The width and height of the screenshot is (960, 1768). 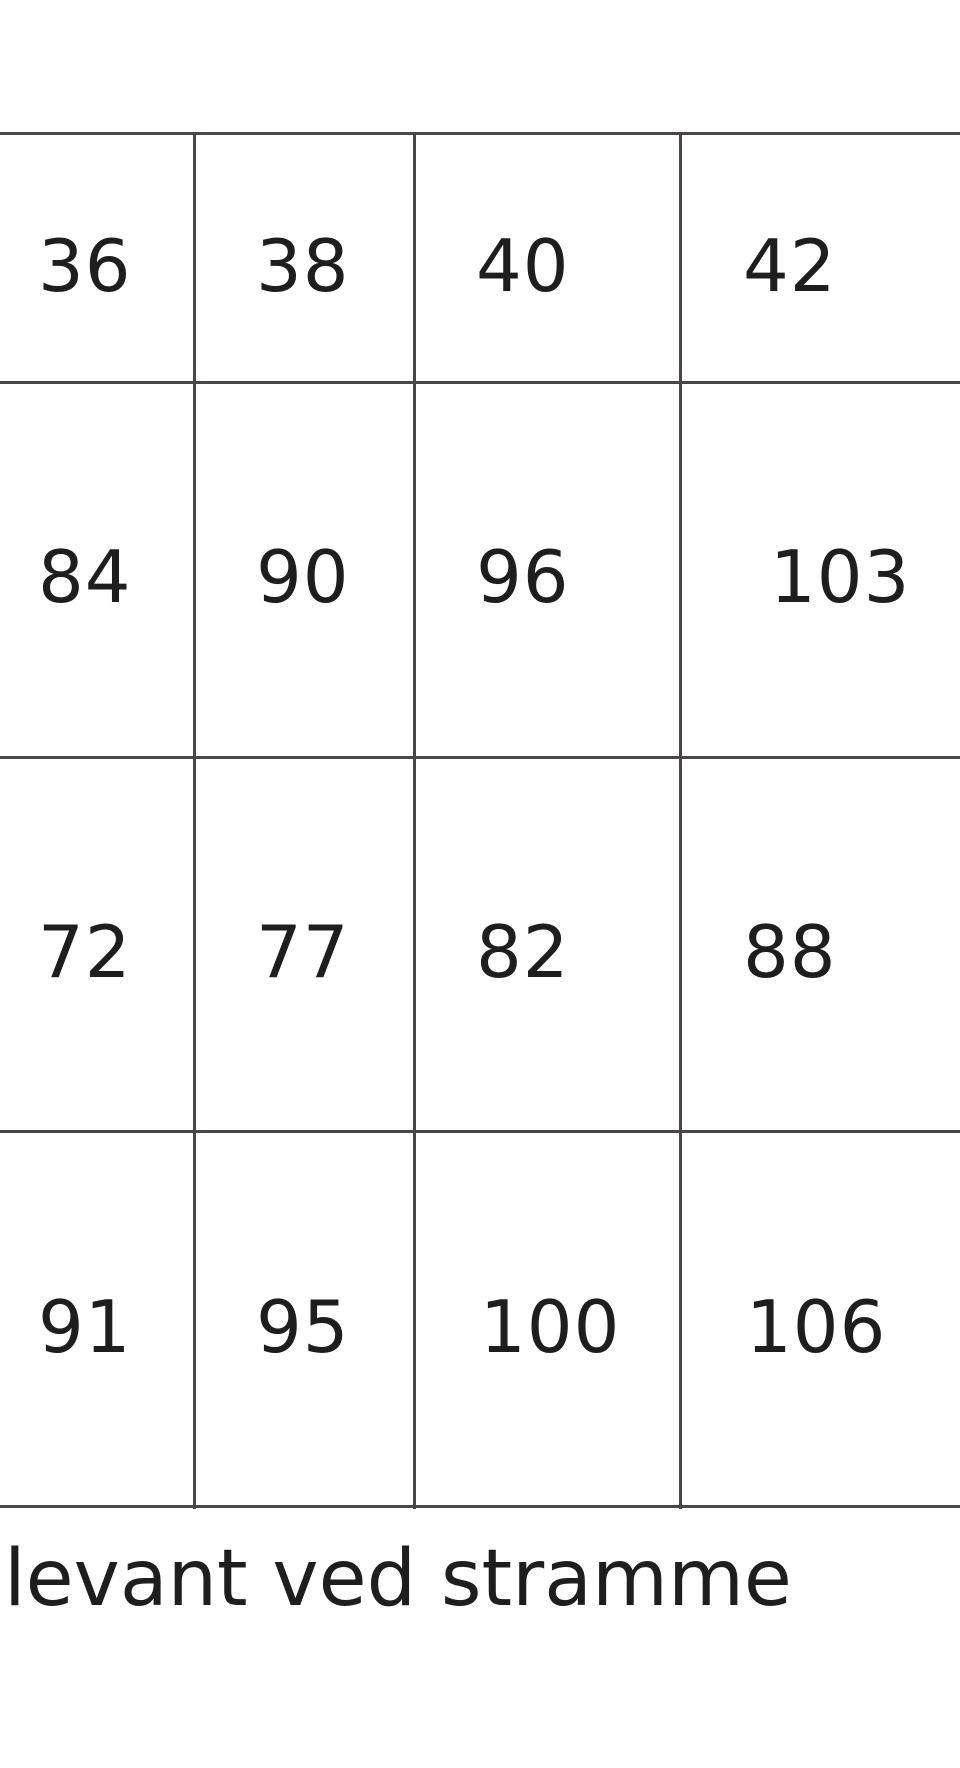 I want to click on table-cell: 36, so click(x=85, y=266).